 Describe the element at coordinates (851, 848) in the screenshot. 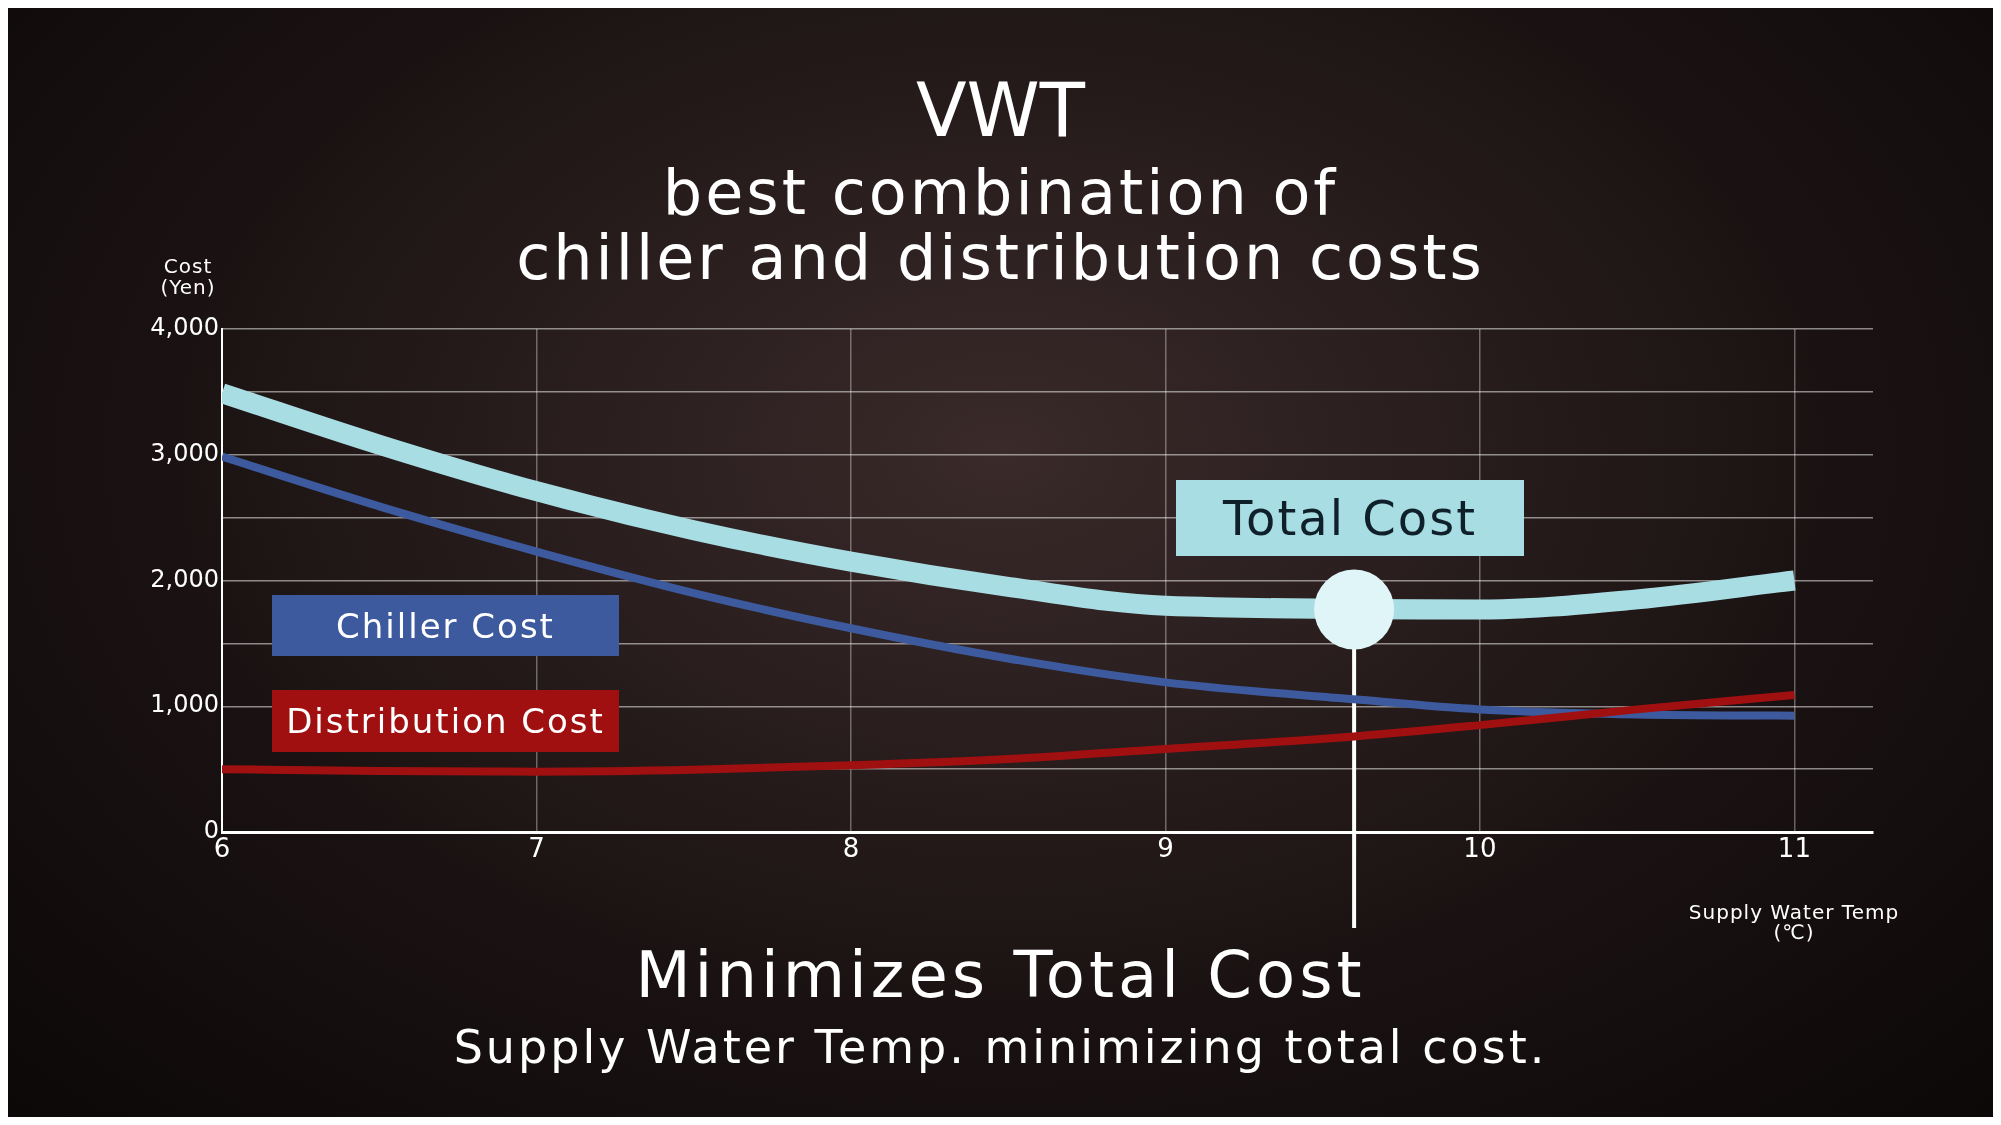

I see `x-tick-label: 8` at that location.